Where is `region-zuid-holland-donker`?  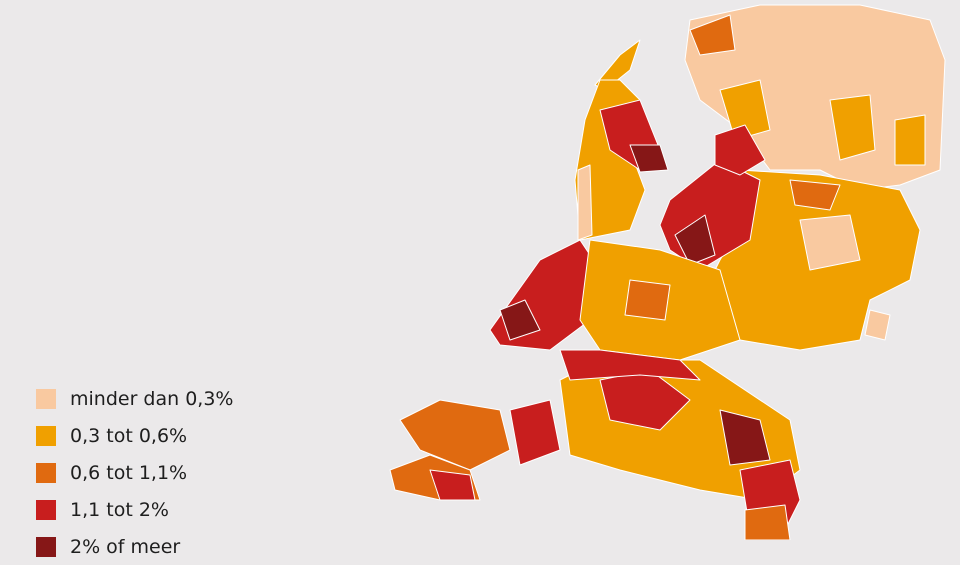
region-zuid-holland-donker is located at coordinates (520, 320).